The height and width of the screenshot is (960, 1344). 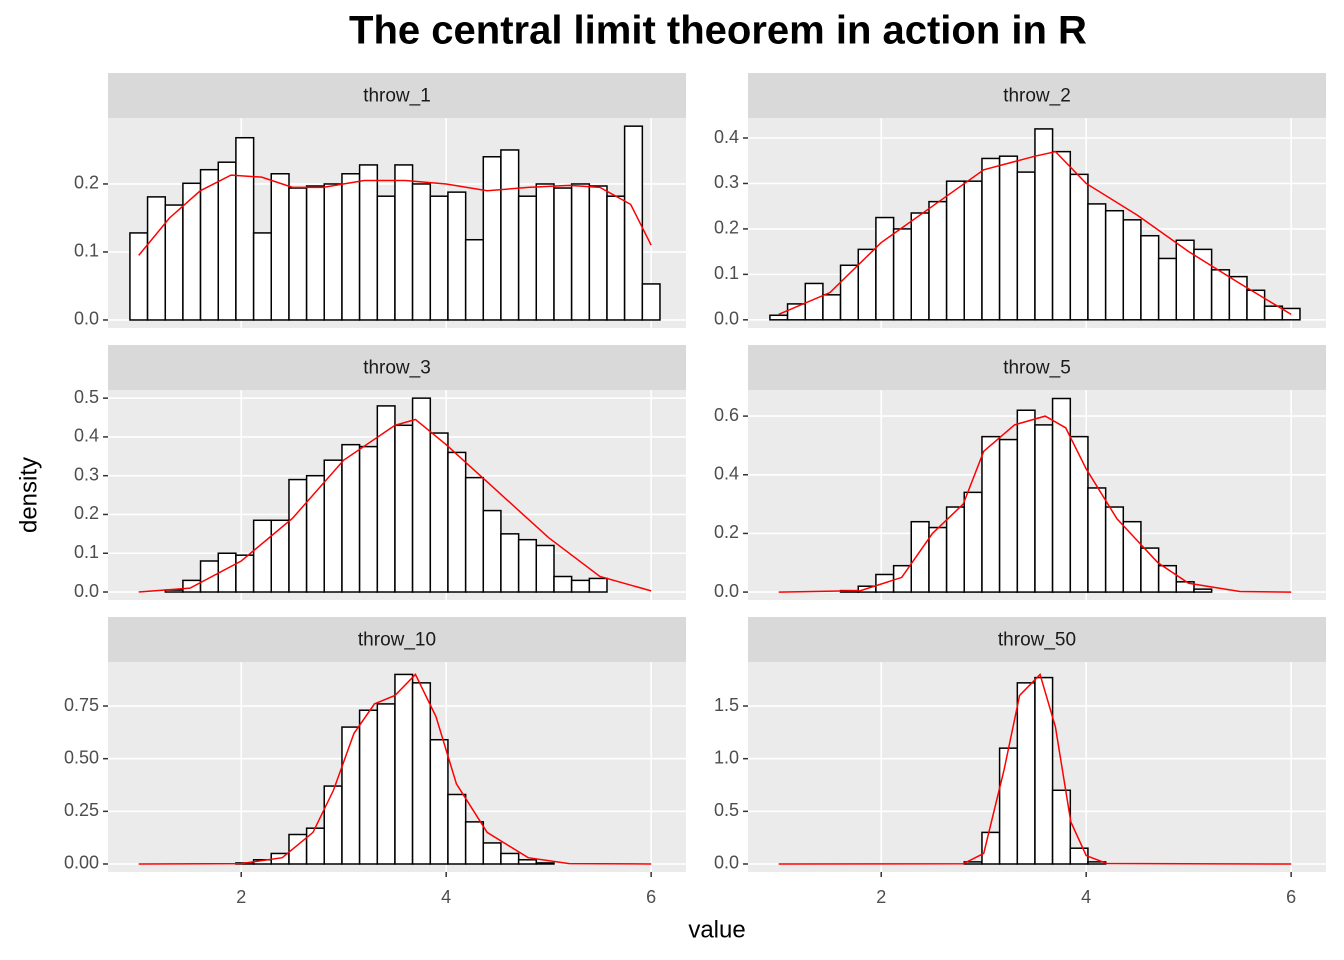 I want to click on y-tick-label: 1.5, so click(x=726, y=705).